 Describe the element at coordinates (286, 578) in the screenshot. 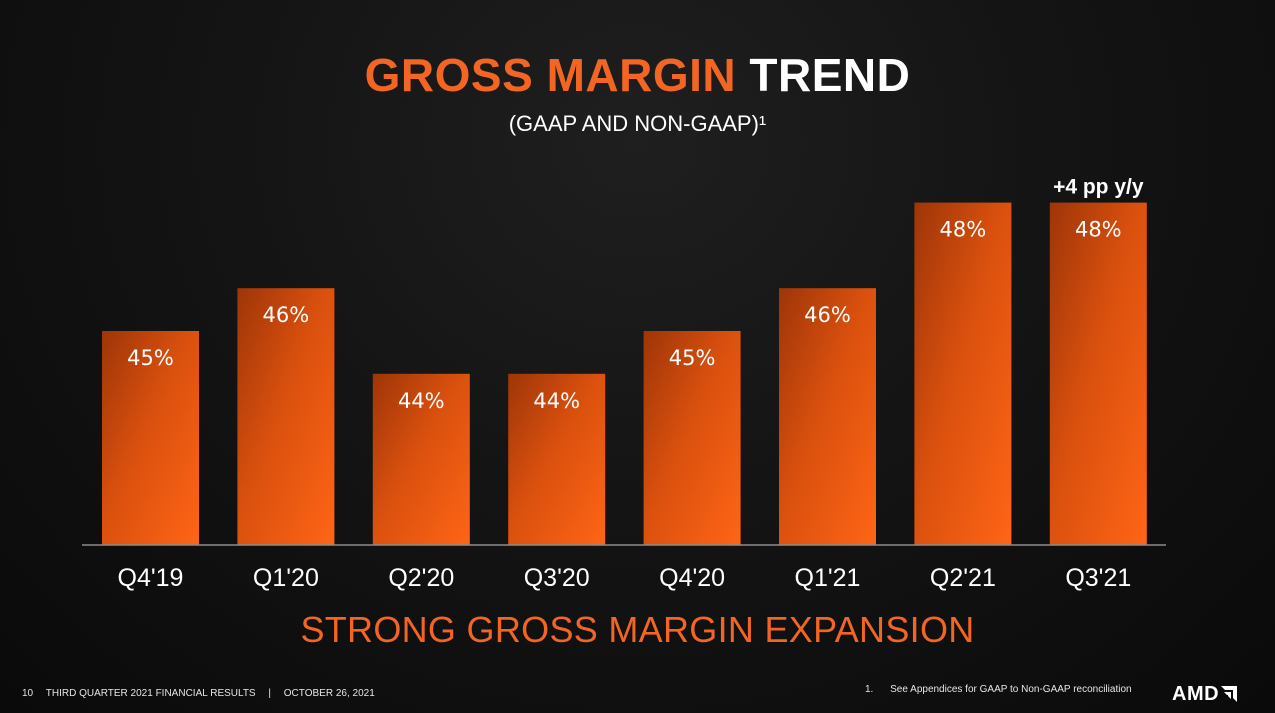

I see `category-label: Q1'20` at that location.